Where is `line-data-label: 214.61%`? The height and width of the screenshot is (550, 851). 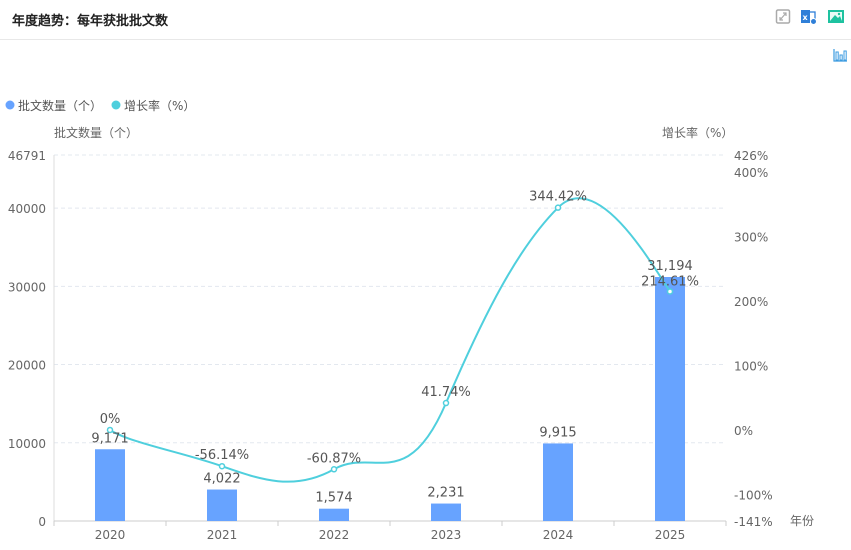
line-data-label: 214.61% is located at coordinates (670, 281).